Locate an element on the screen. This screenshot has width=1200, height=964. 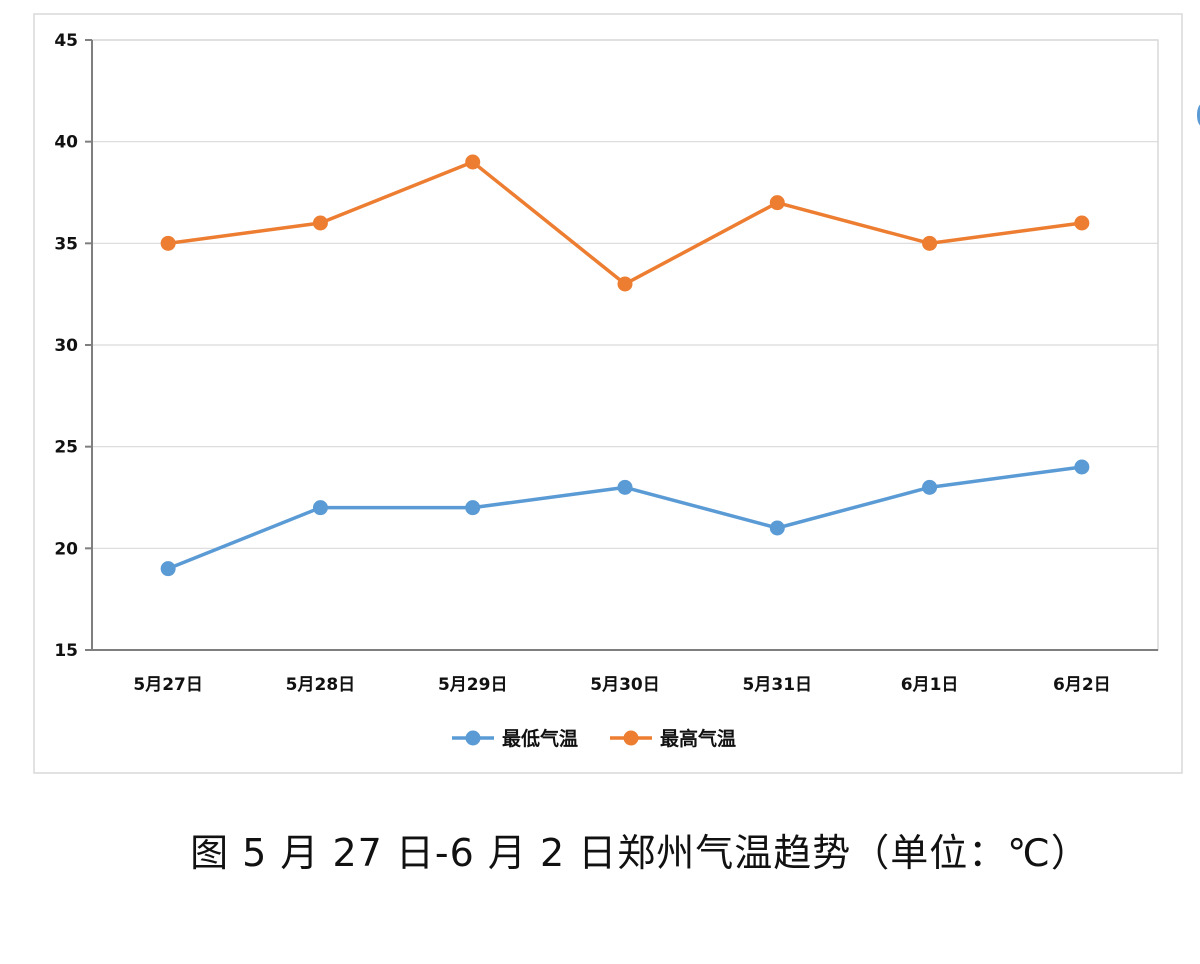
x-tick-label: 5月29日 is located at coordinates (473, 685).